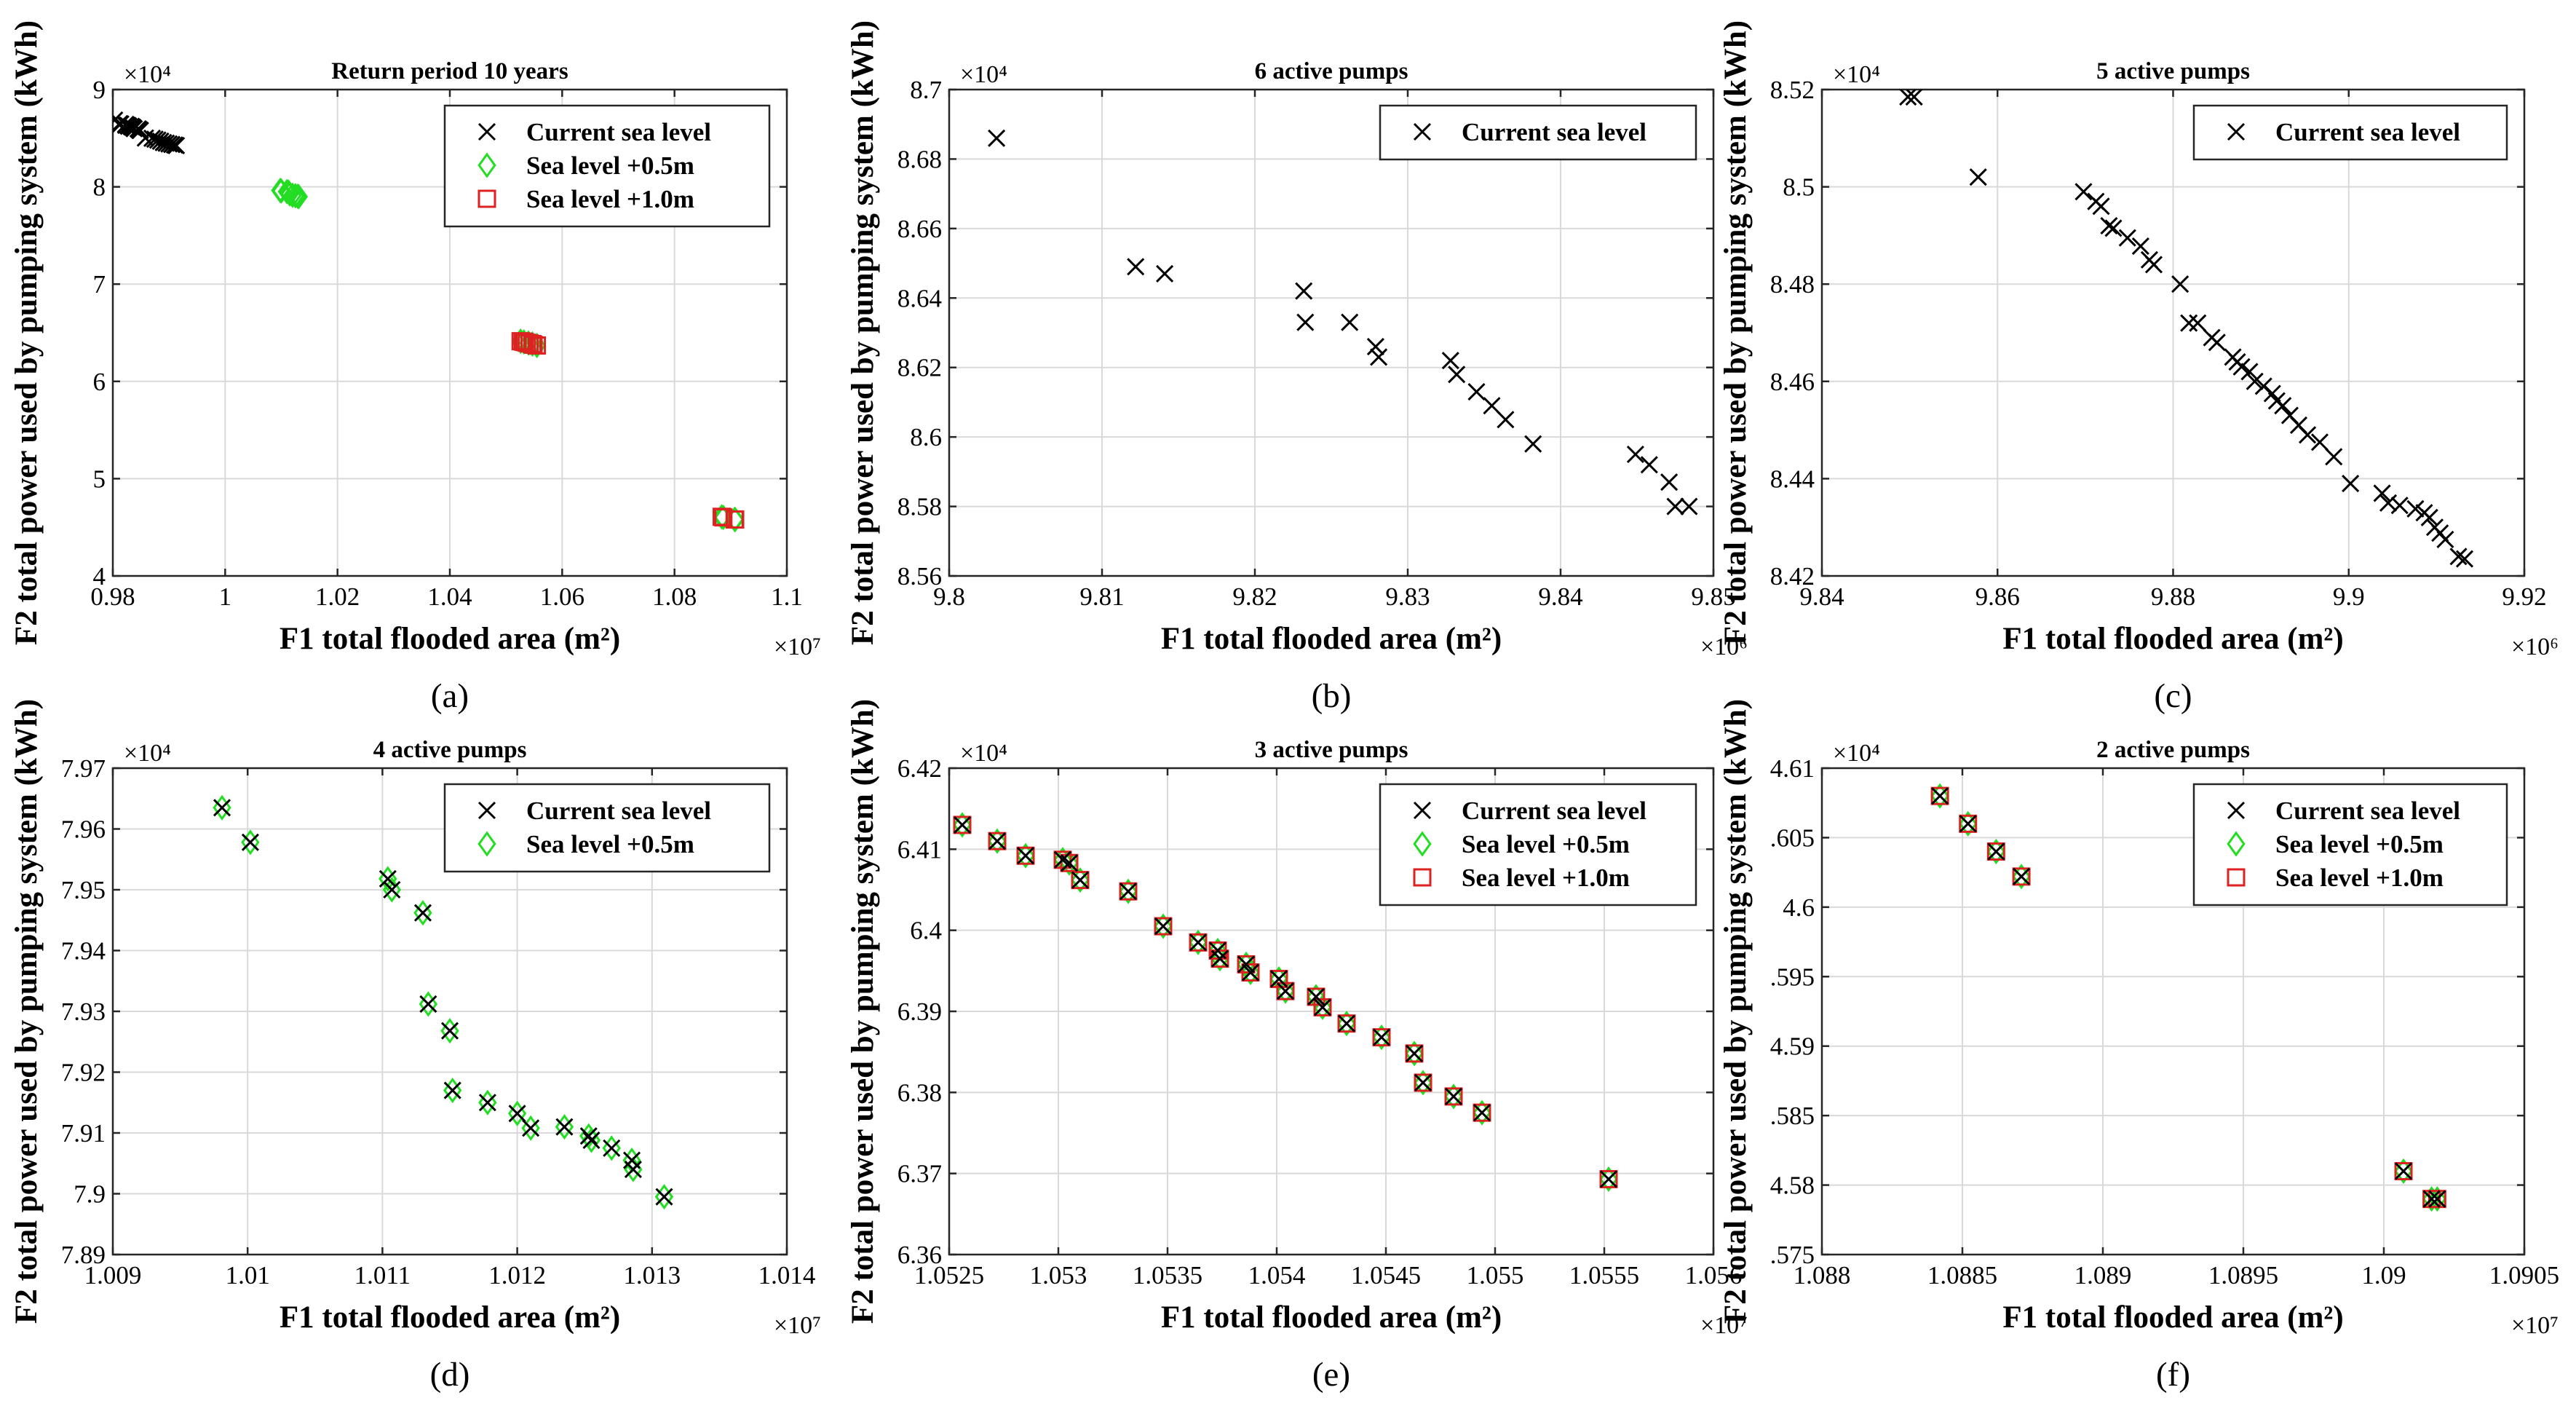 This screenshot has height=1414, width=2576. Describe the element at coordinates (2524, 1275) in the screenshot. I see `x-tick-label: 1.0905` at that location.